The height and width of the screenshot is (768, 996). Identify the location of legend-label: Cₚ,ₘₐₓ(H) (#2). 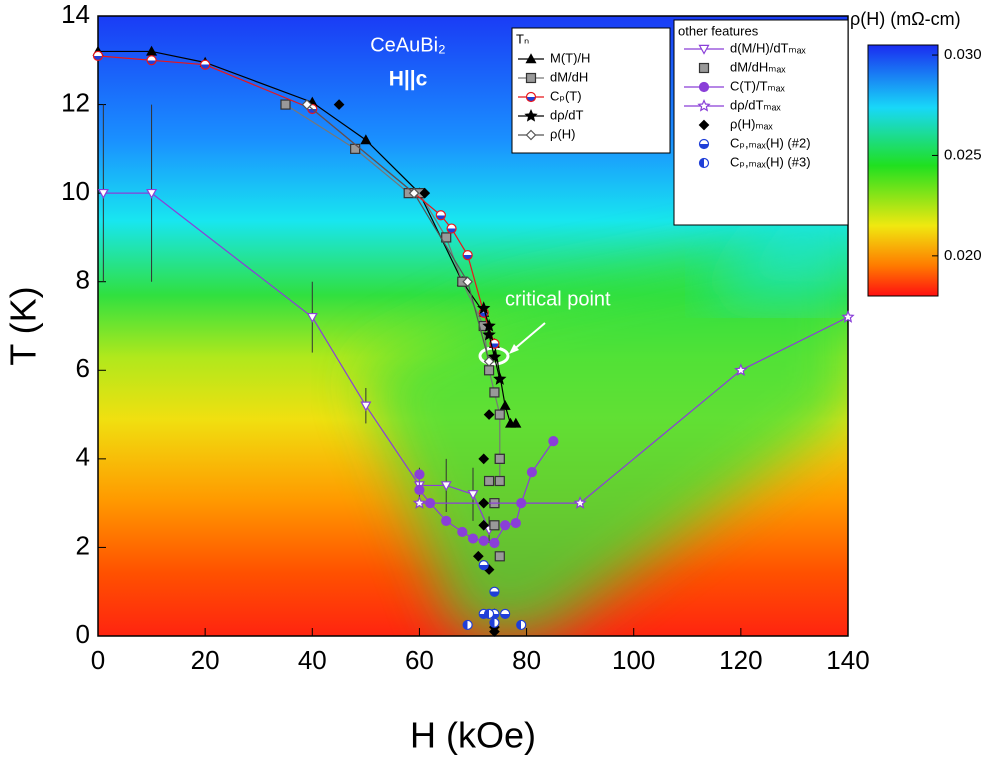
(770, 142).